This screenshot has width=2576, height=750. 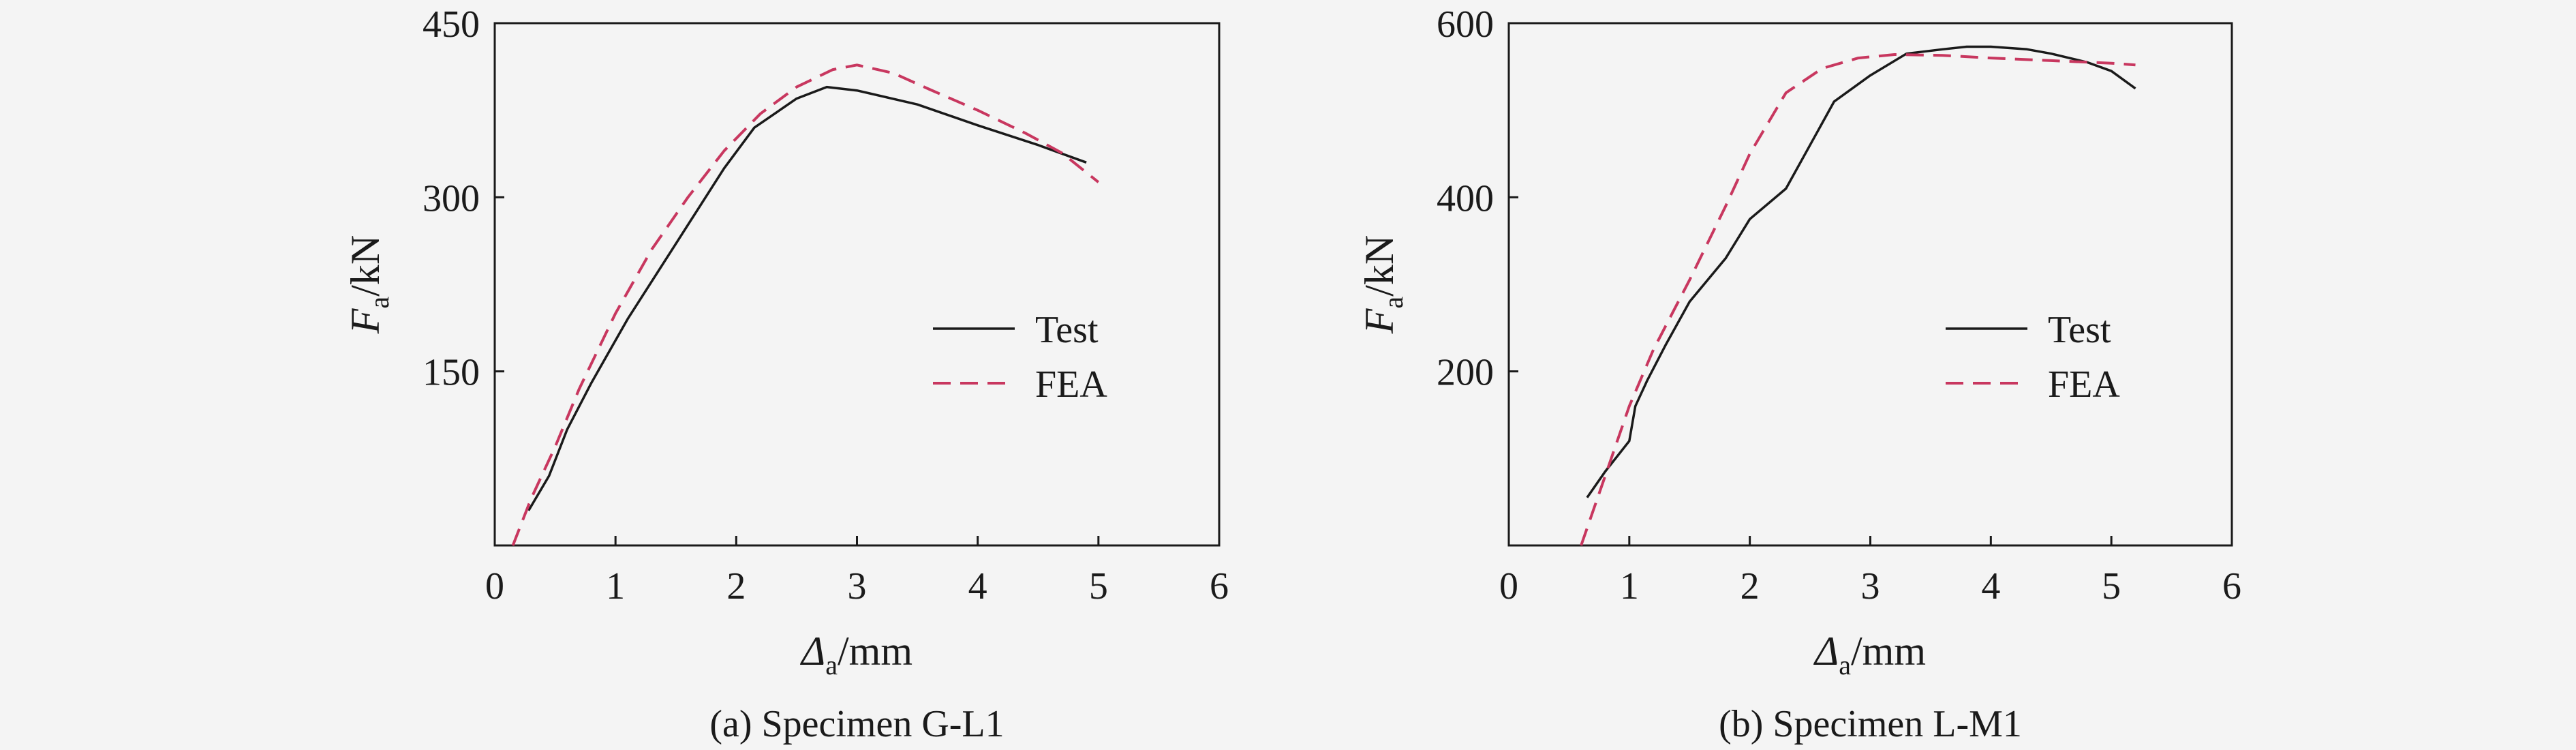 What do you see at coordinates (1466, 198) in the screenshot?
I see `y-tick-label: 400` at bounding box center [1466, 198].